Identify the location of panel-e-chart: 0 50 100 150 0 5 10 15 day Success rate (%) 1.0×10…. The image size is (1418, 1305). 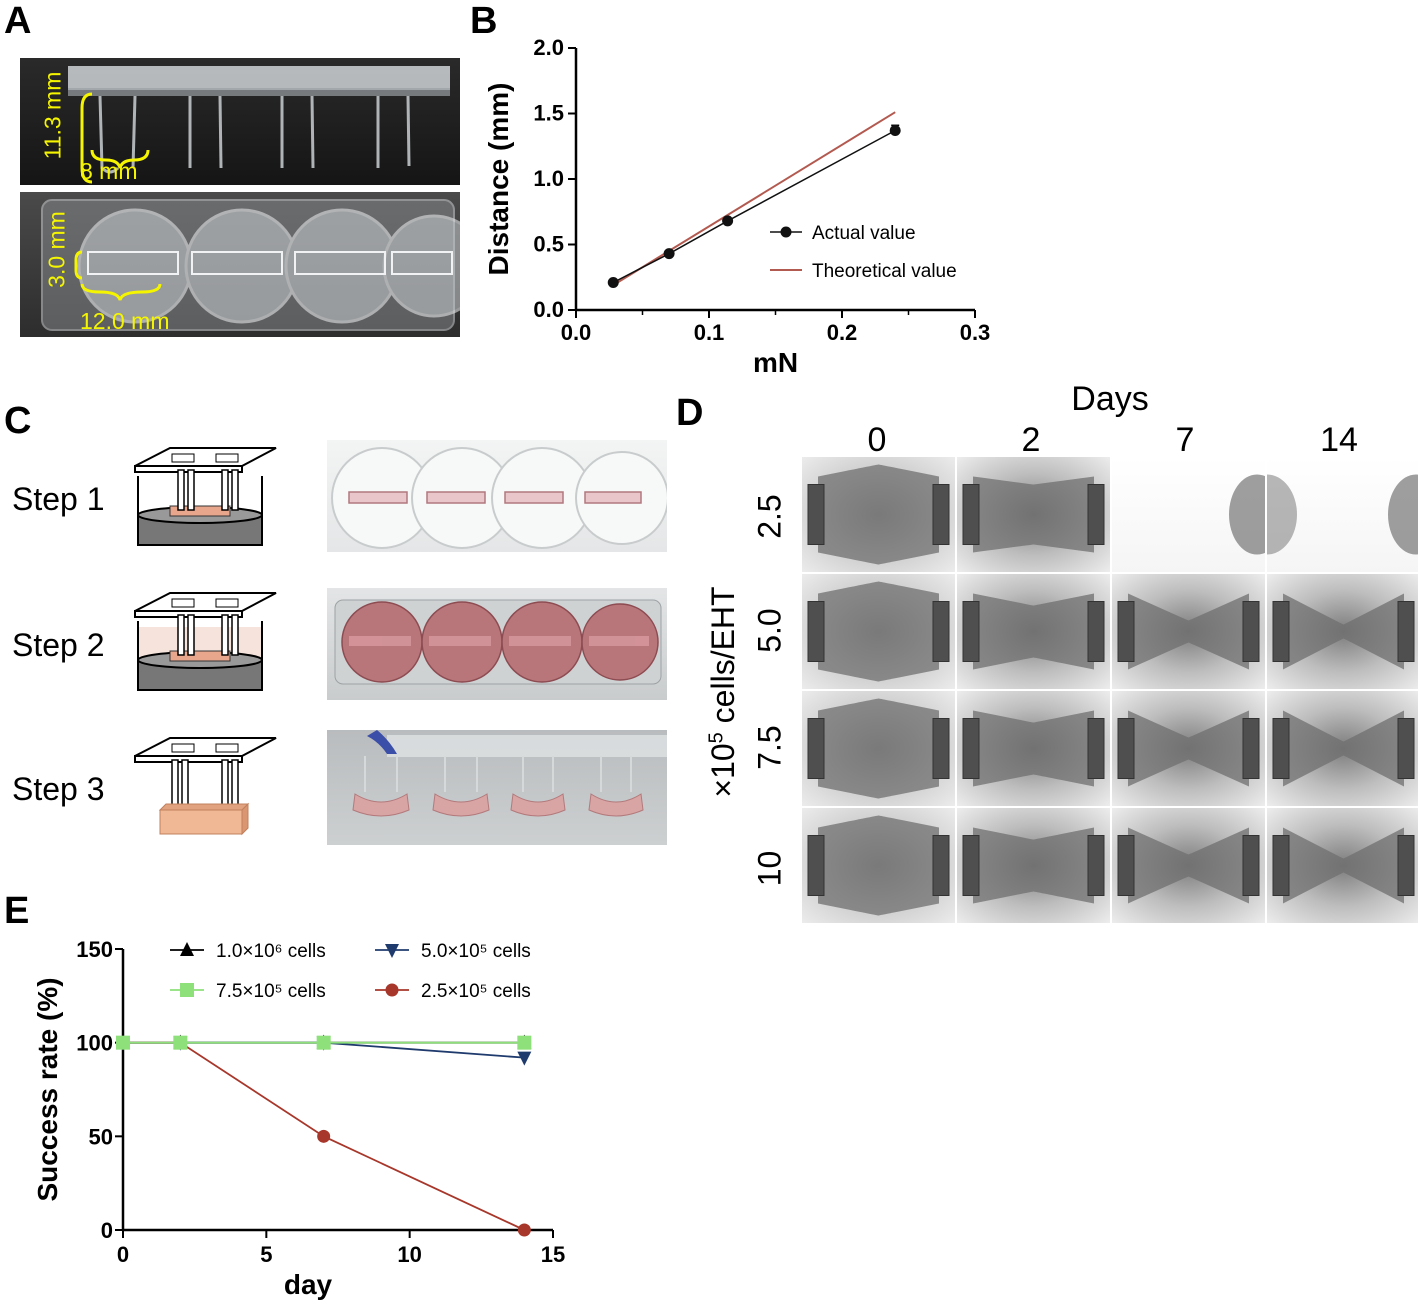
(298, 1118).